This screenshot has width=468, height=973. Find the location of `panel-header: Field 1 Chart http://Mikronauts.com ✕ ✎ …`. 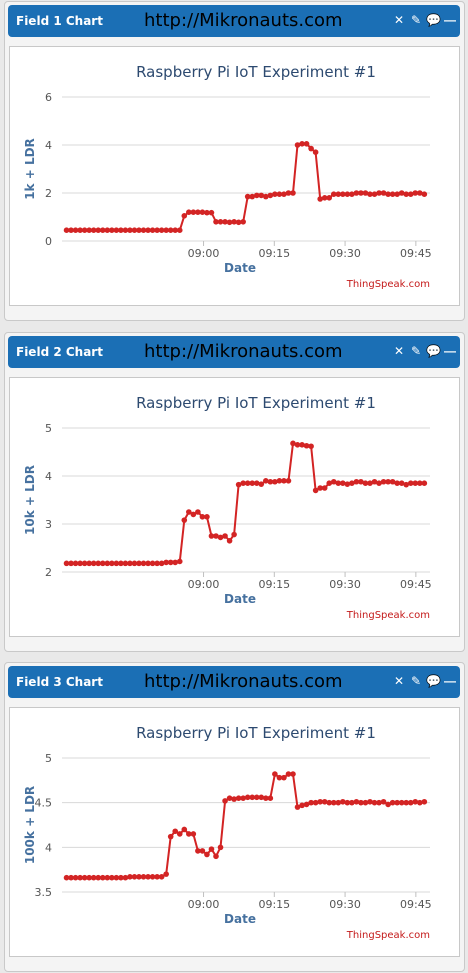

panel-header: Field 1 Chart http://Mikronauts.com ✕ ✎ … is located at coordinates (234, 21).